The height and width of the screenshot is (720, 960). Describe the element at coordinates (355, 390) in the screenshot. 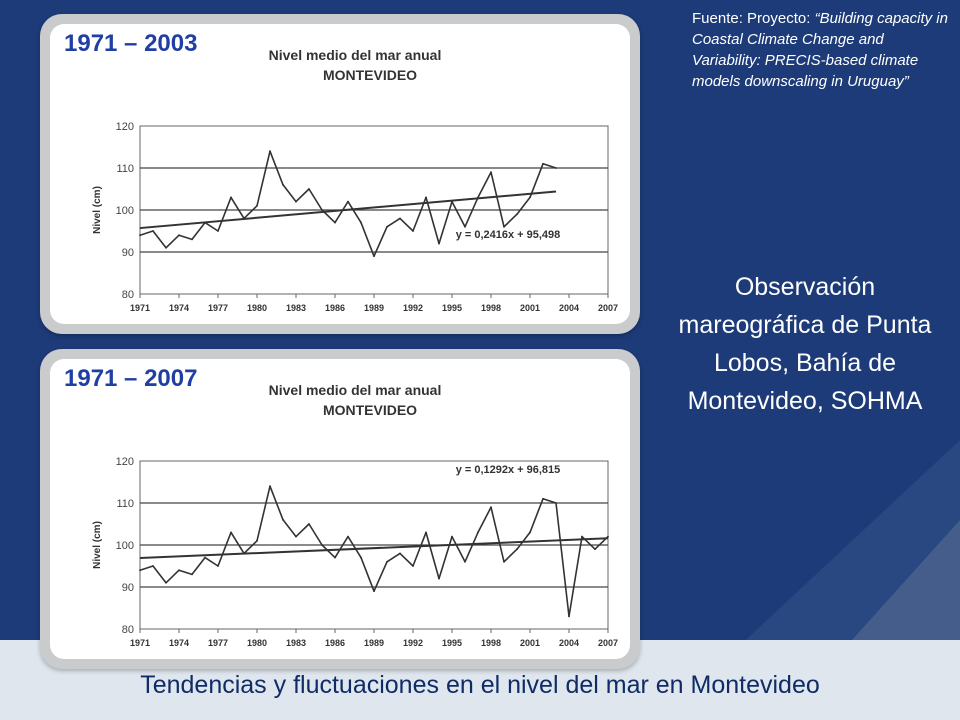

I see `chart-title: Nivel medio del mar anual` at that location.